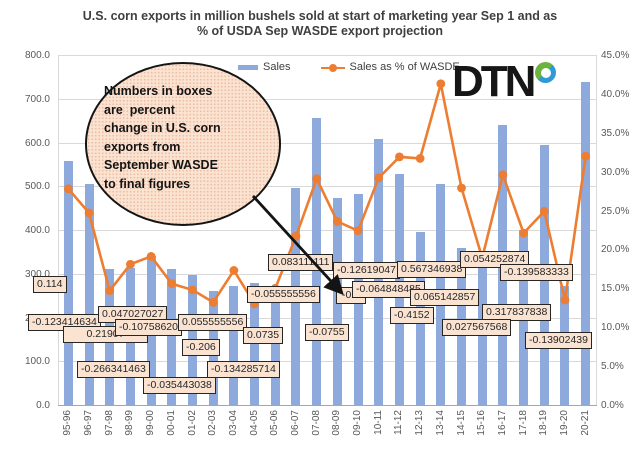 This screenshot has width=640, height=460. Describe the element at coordinates (544, 423) in the screenshot. I see `x-axis-tick: 18-19` at that location.